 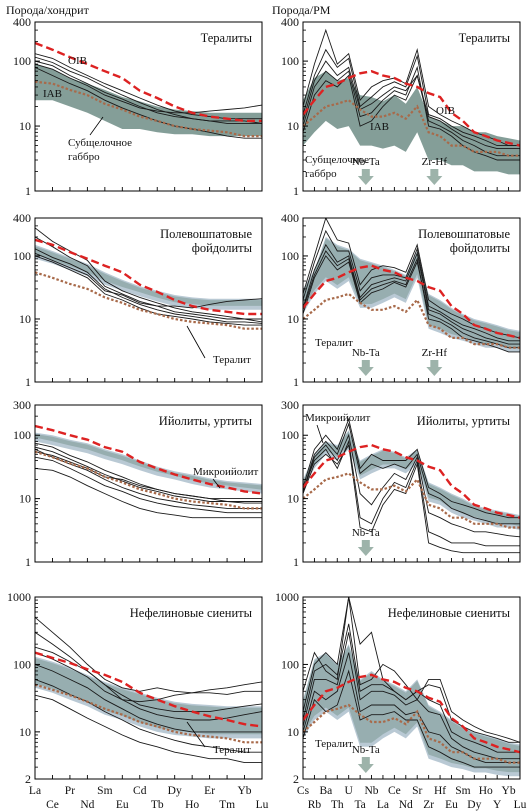 I want to click on spider-element-label: Sm, so click(x=462, y=791).